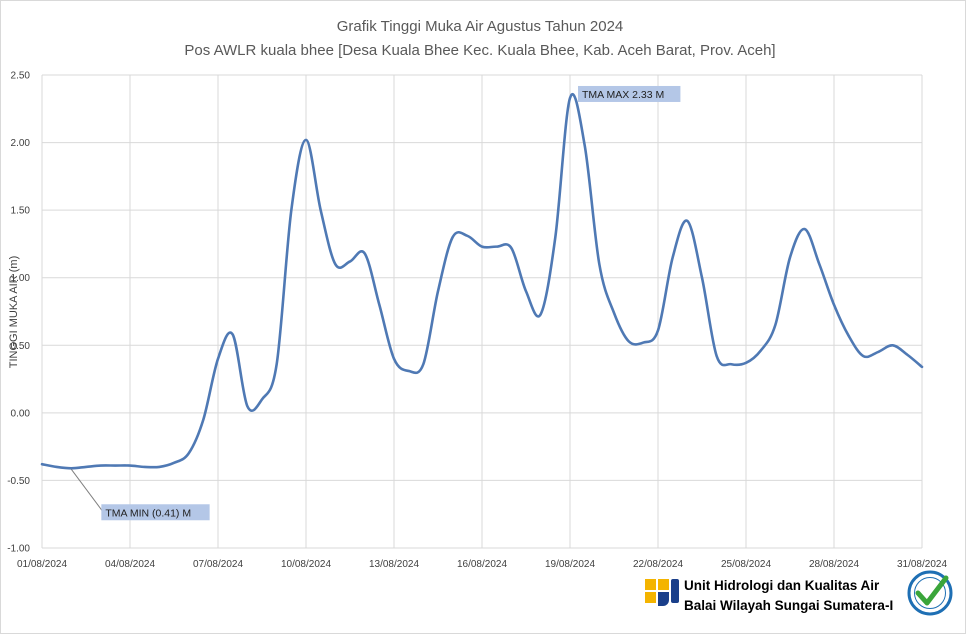 The width and height of the screenshot is (966, 634). Describe the element at coordinates (21, 76) in the screenshot. I see `y-tick-label: 2.50` at that location.